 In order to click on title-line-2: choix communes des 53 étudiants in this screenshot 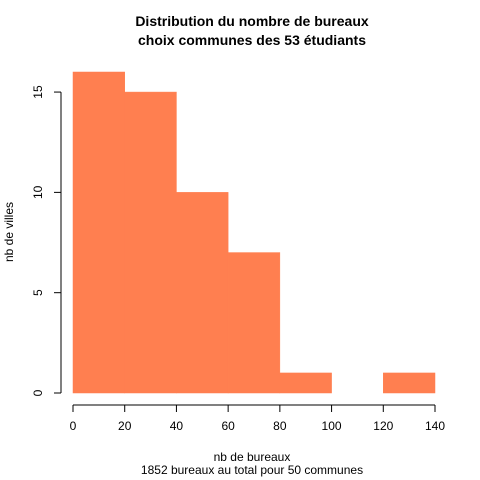, I will do `click(252, 40)`.